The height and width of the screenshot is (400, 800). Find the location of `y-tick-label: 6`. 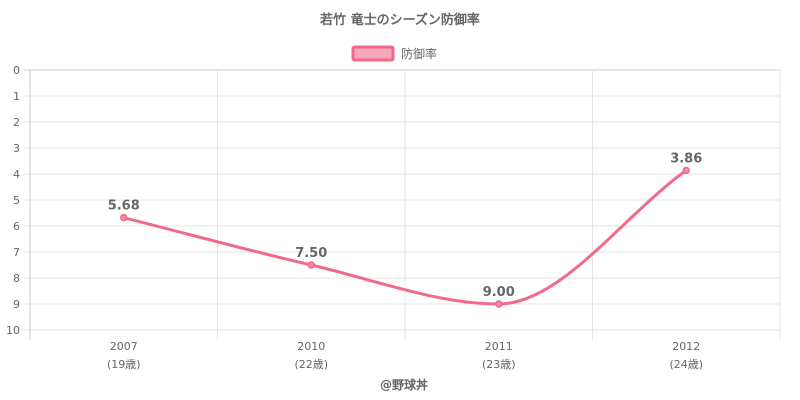

y-tick-label: 6 is located at coordinates (16, 226).